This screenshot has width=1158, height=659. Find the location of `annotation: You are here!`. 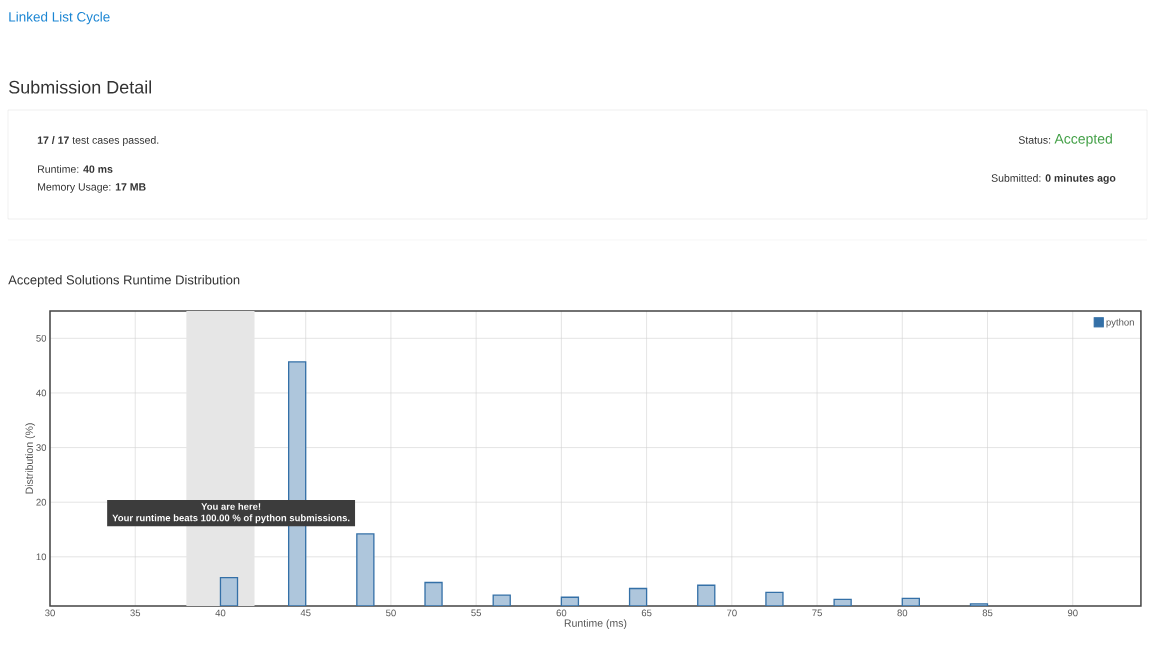

annotation: You are here! is located at coordinates (231, 506).